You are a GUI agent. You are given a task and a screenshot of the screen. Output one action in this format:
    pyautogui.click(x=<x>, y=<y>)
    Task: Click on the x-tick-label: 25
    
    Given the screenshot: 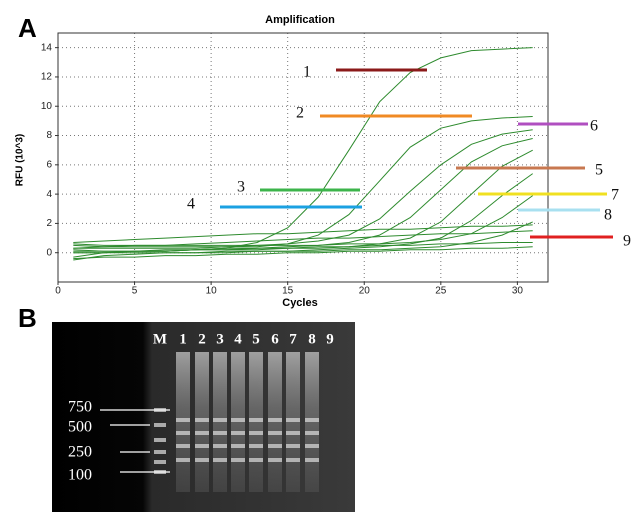 What is the action you would take?
    pyautogui.click(x=441, y=291)
    